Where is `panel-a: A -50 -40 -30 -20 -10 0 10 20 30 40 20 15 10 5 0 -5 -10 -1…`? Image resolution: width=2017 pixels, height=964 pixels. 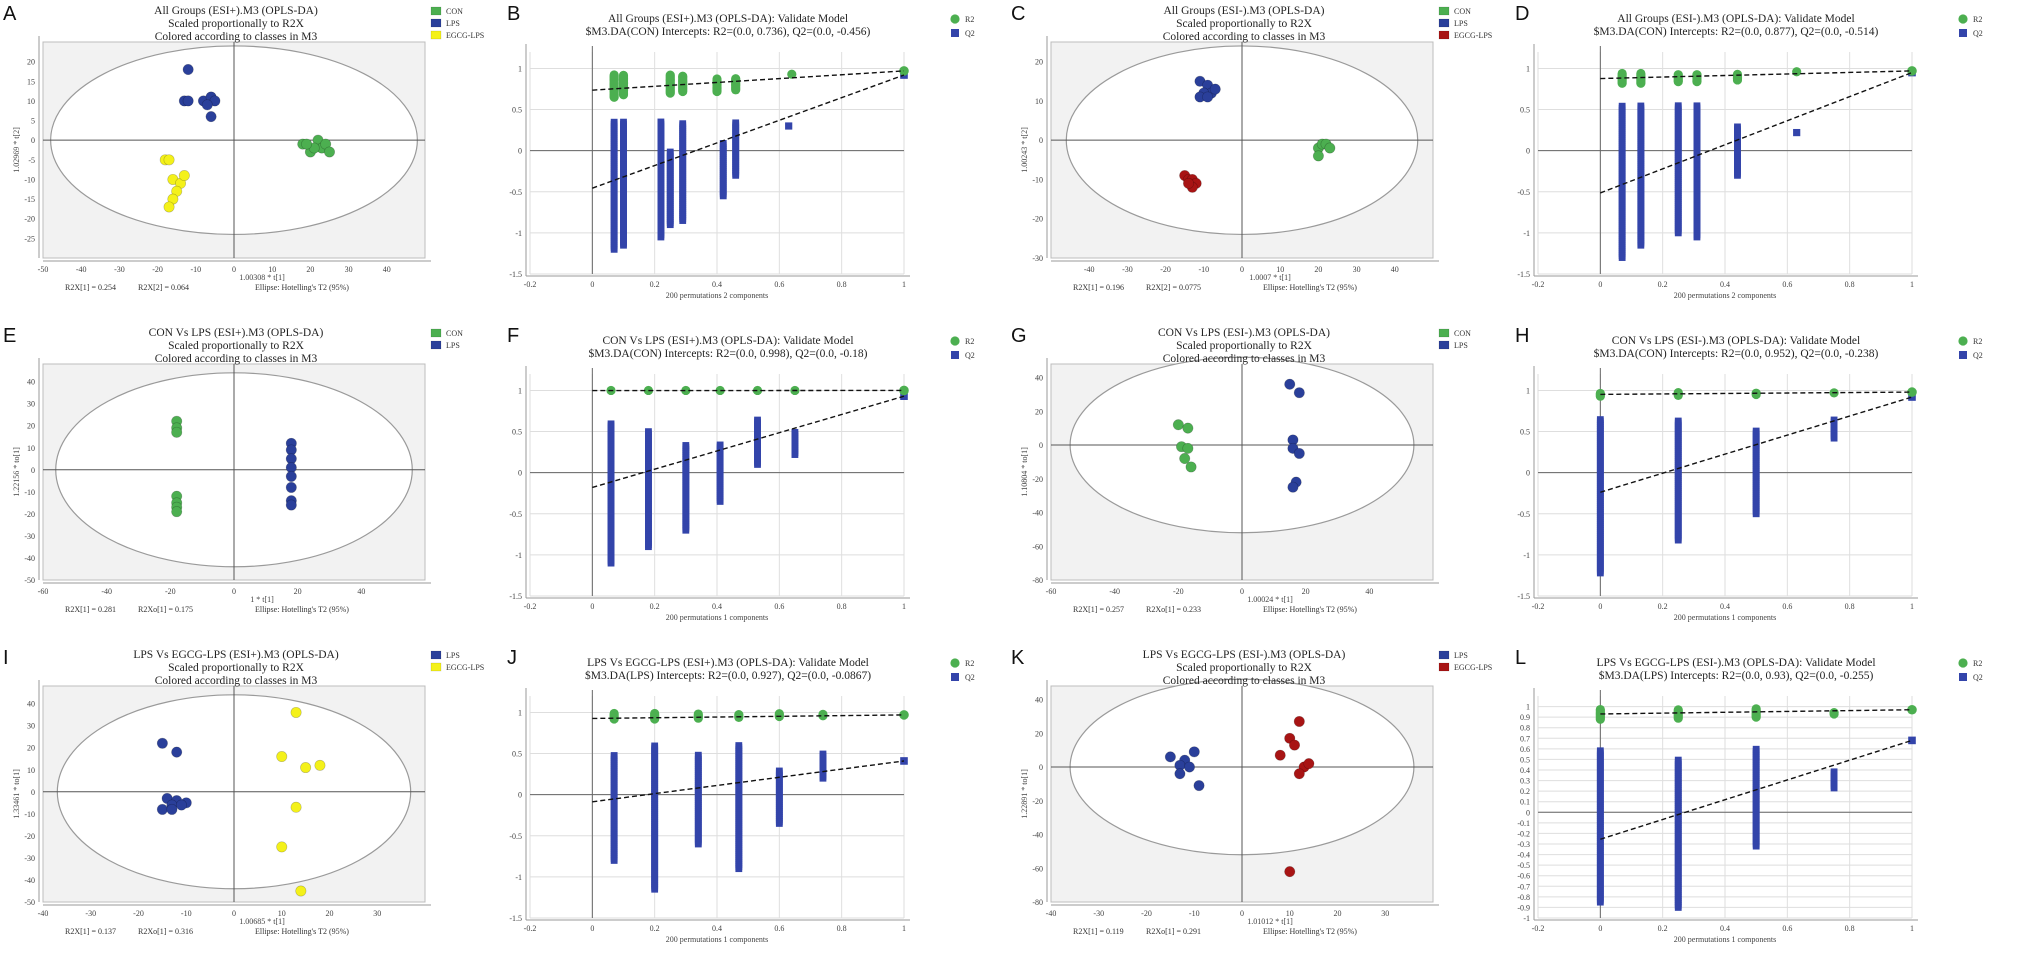 panel-a: A -50 -40 -30 -20 -10 0 10 20 30 40 20 15 10 5 0 -5 -10 -1… is located at coordinates (243, 147).